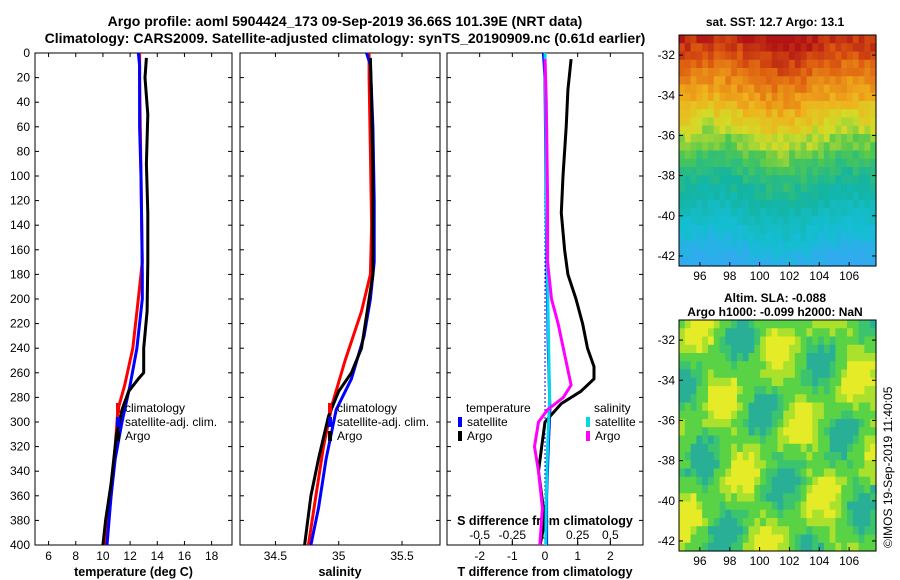  I want to click on x-tick-label: 6, so click(48, 556).